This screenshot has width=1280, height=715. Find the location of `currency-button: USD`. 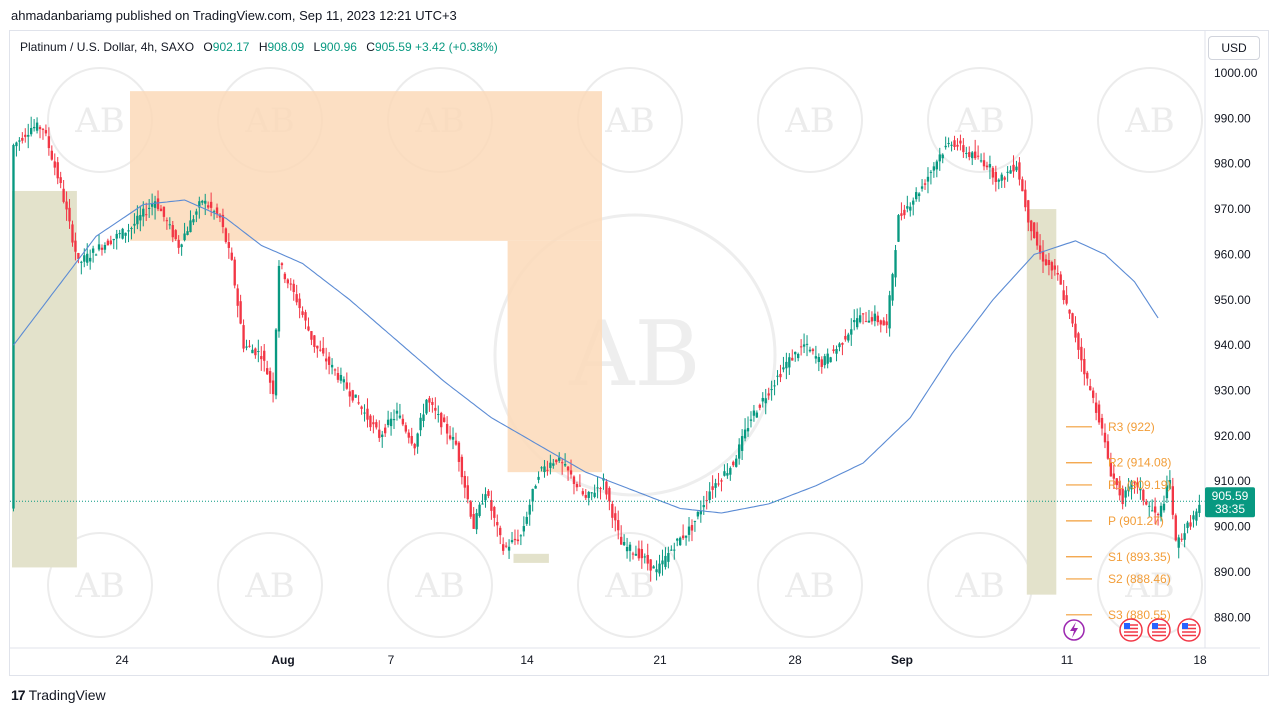

currency-button: USD is located at coordinates (1234, 48).